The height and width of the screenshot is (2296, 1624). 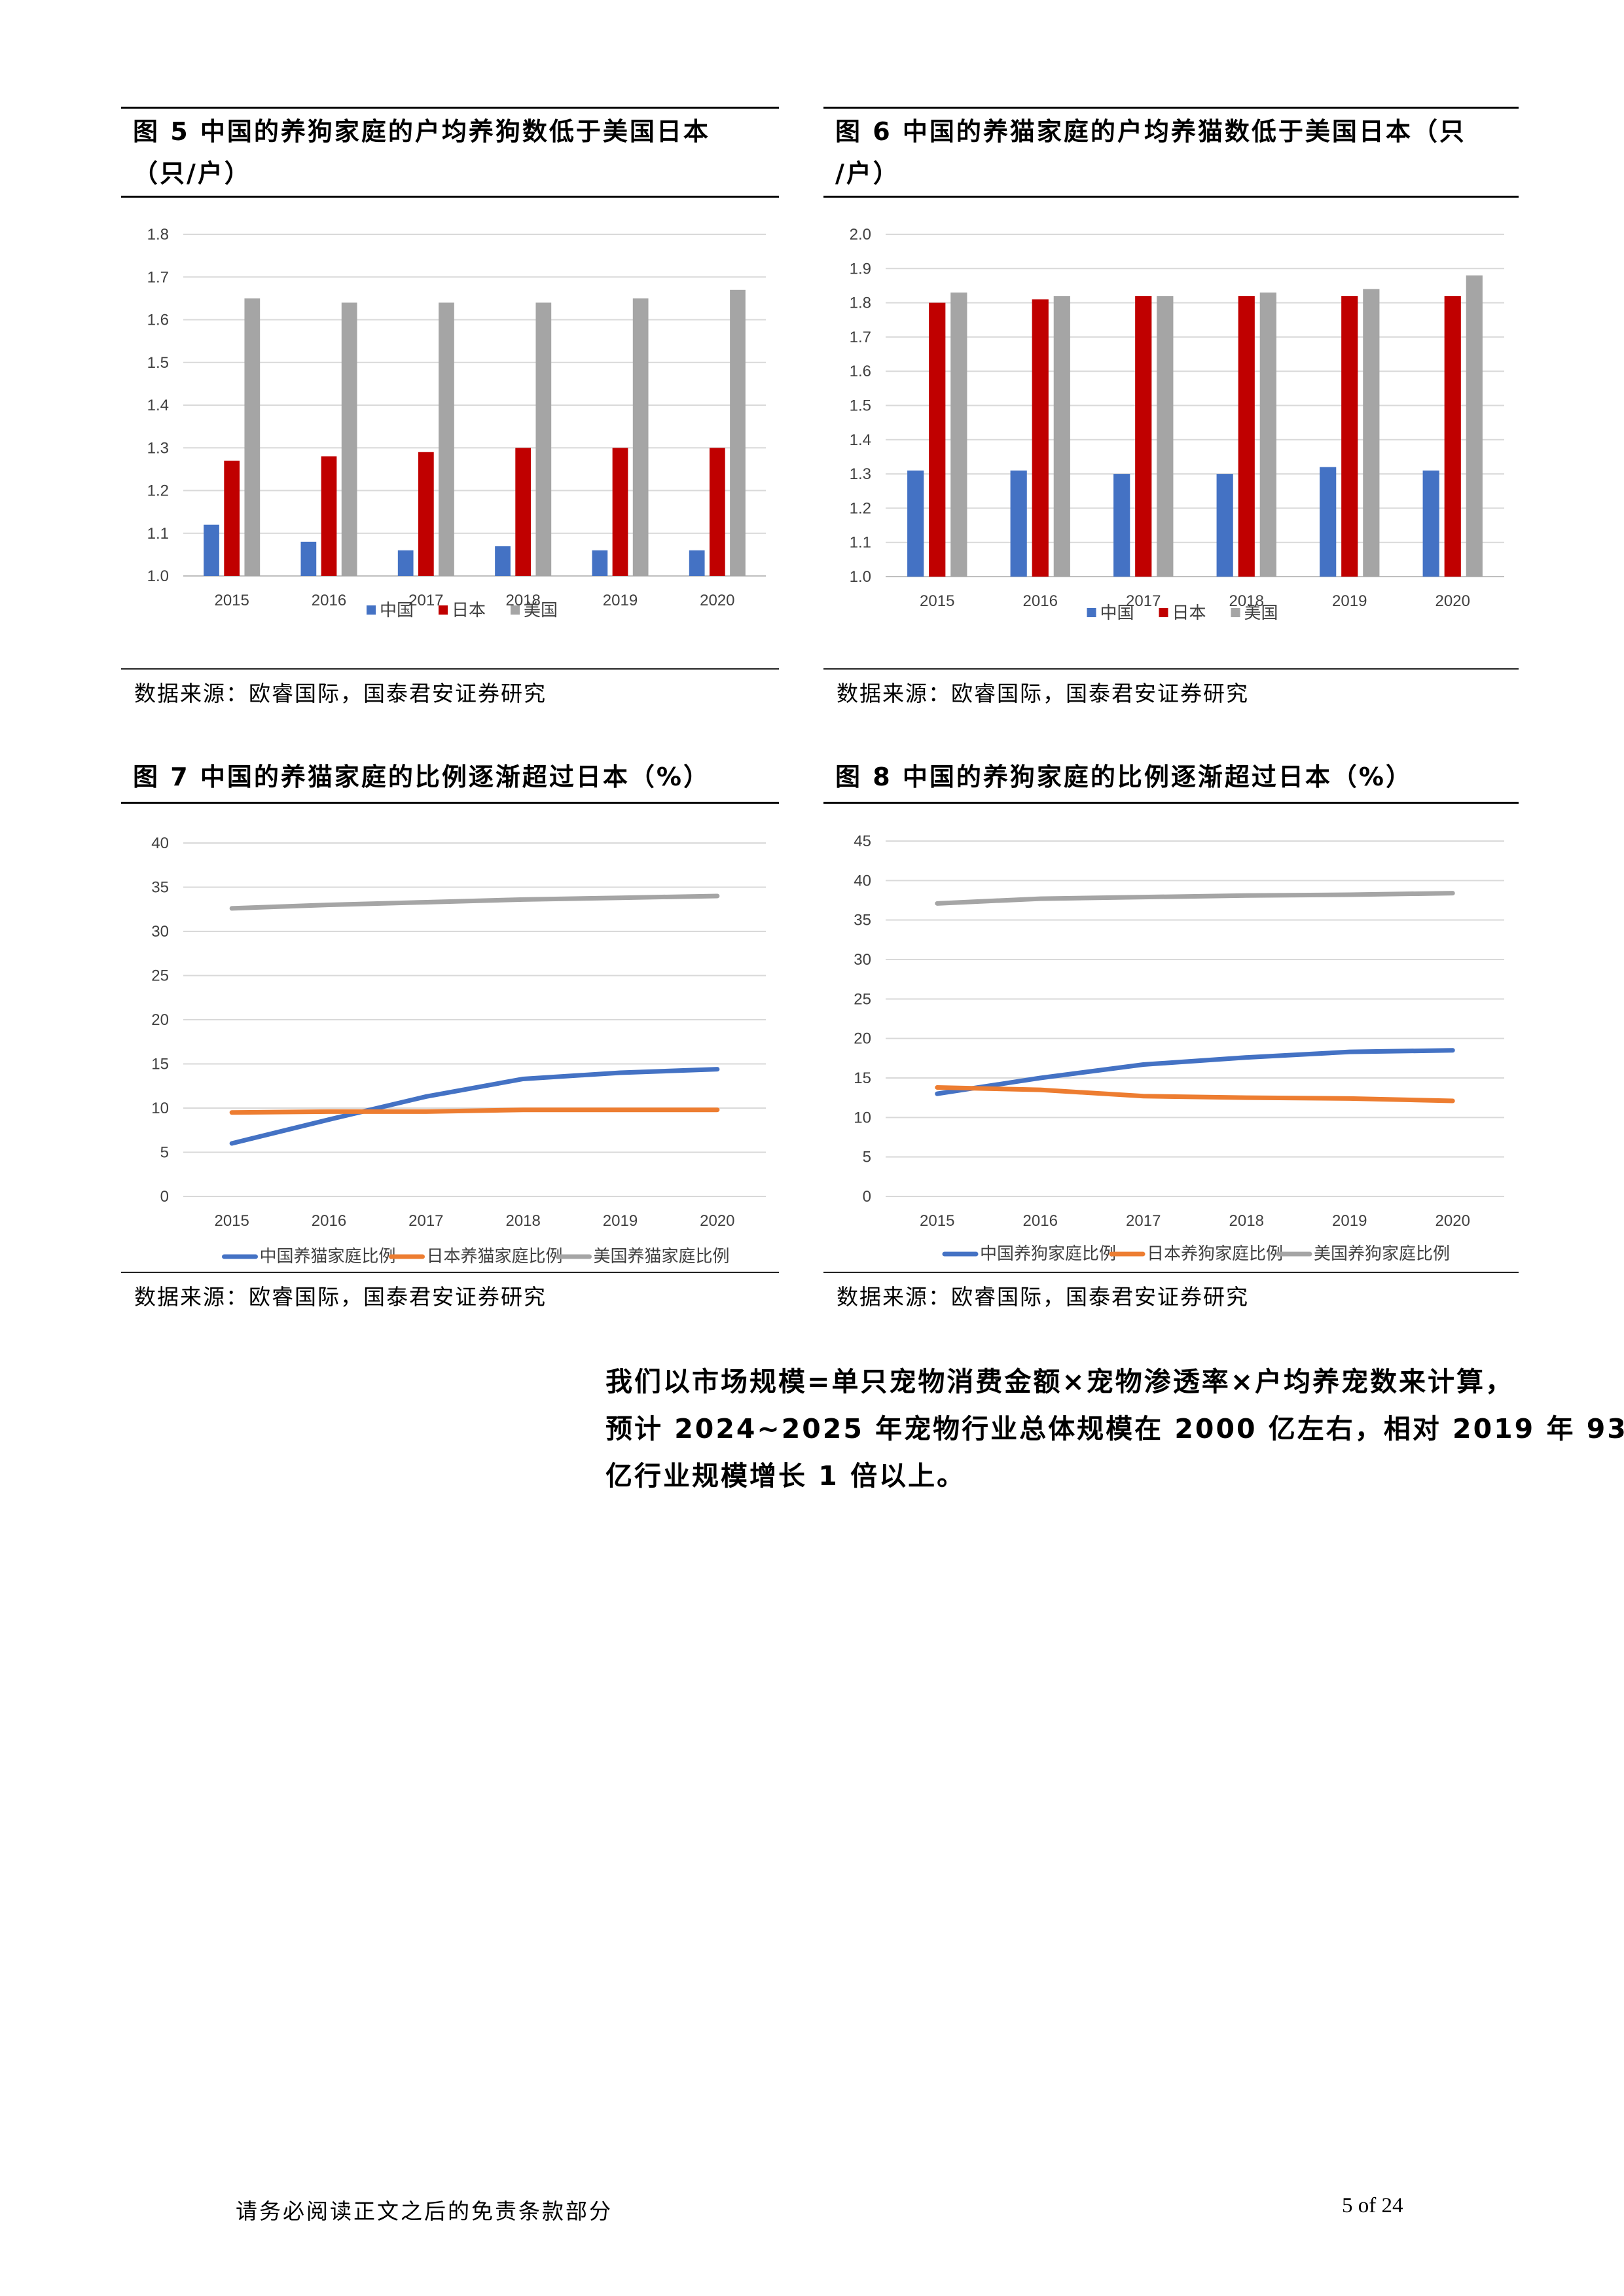 What do you see at coordinates (541, 610) in the screenshot?
I see `legend-label: 美国` at bounding box center [541, 610].